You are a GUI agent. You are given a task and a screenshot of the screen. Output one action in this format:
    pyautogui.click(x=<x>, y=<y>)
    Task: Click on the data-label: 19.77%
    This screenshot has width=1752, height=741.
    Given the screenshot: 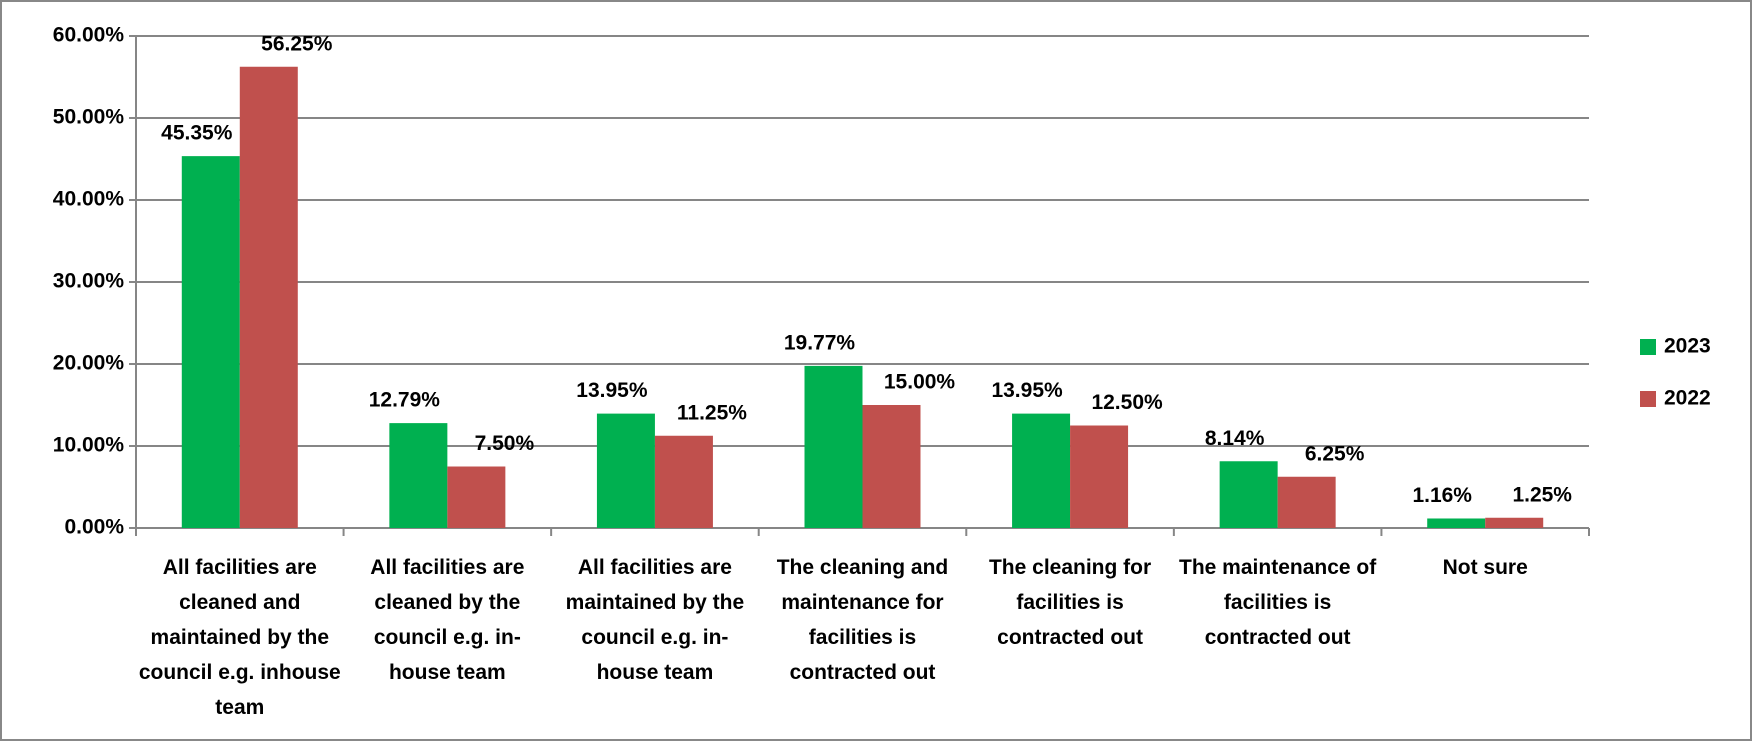 What is the action you would take?
    pyautogui.click(x=820, y=342)
    